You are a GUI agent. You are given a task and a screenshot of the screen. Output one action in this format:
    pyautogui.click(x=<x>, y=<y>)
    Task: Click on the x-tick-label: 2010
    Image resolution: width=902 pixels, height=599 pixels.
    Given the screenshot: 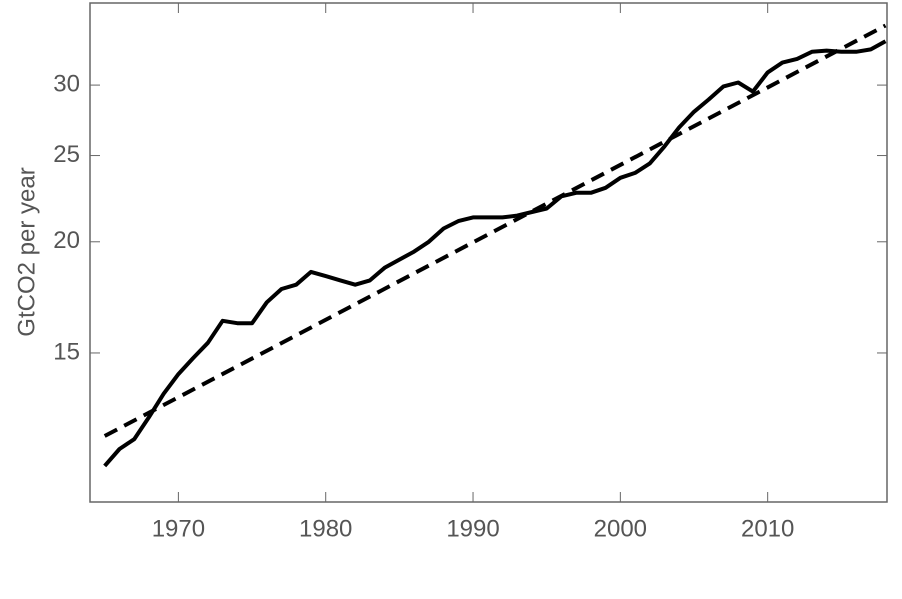 What is the action you would take?
    pyautogui.click(x=767, y=528)
    